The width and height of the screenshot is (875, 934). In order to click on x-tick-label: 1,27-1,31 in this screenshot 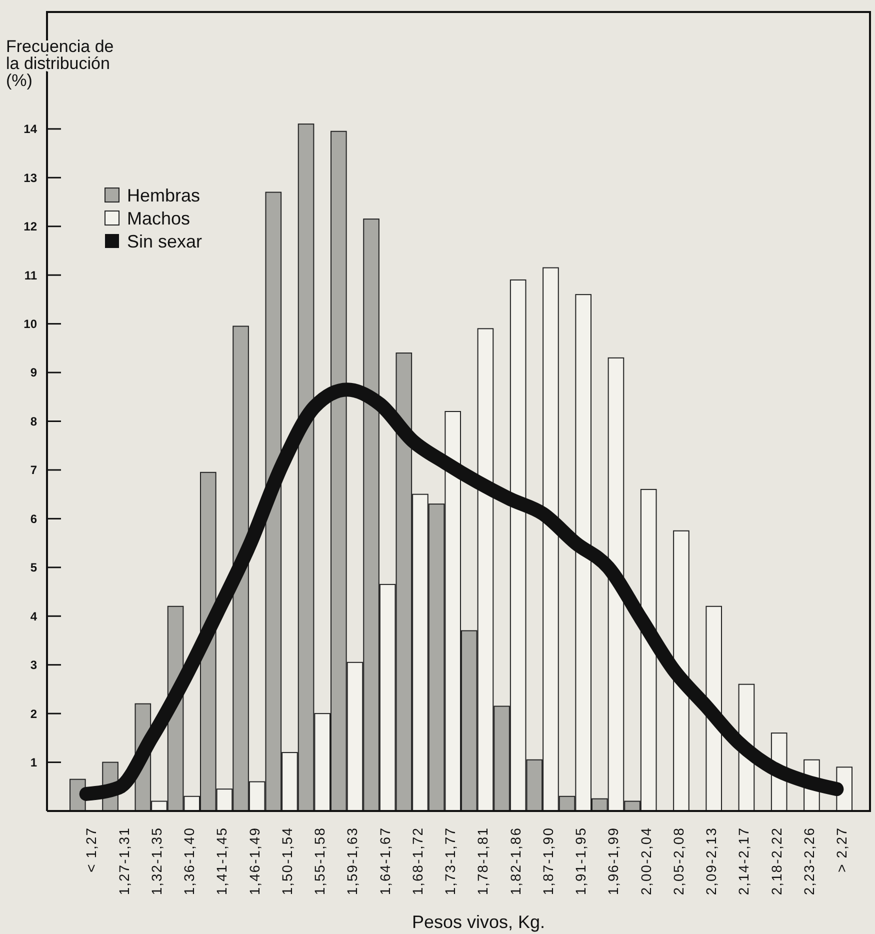, I will do `click(124, 861)`.